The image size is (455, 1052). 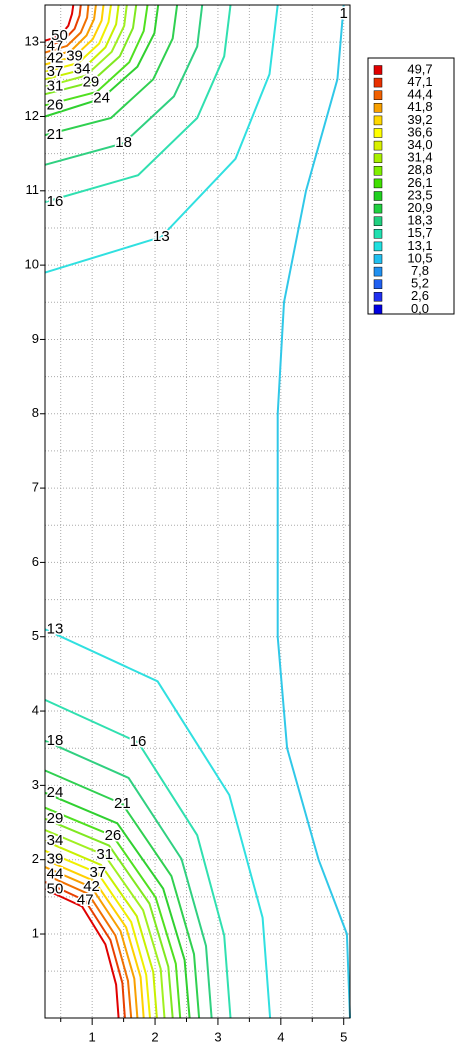 What do you see at coordinates (419, 157) in the screenshot?
I see `legend-label: 31,4` at bounding box center [419, 157].